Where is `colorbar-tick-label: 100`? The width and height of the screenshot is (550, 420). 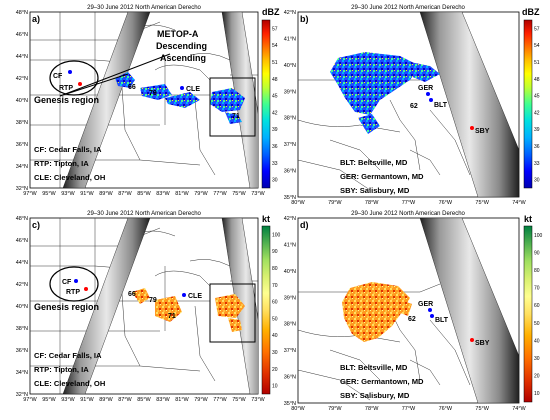 colorbar-tick-label: 100 is located at coordinates (538, 236).